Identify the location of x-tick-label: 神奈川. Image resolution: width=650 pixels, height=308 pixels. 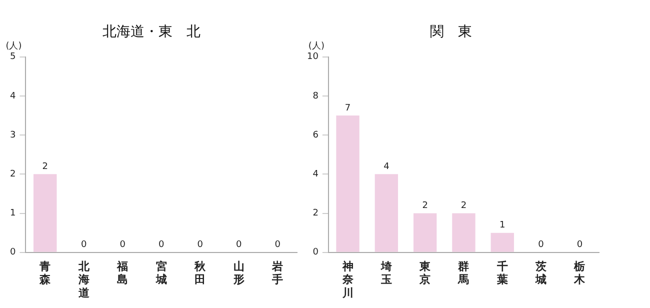
(347, 280).